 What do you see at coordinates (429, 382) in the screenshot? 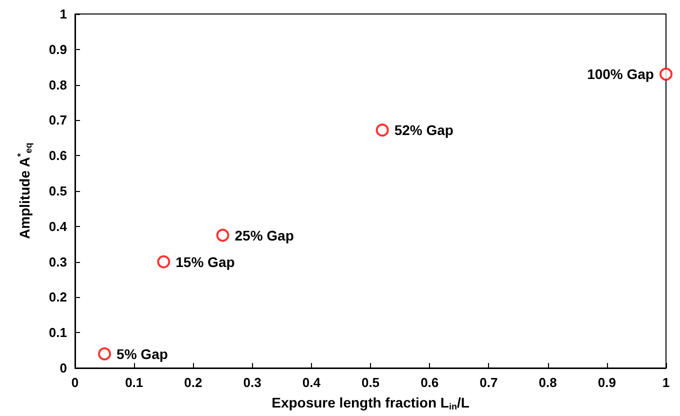
I see `x-tick-label: 0.6` at bounding box center [429, 382].